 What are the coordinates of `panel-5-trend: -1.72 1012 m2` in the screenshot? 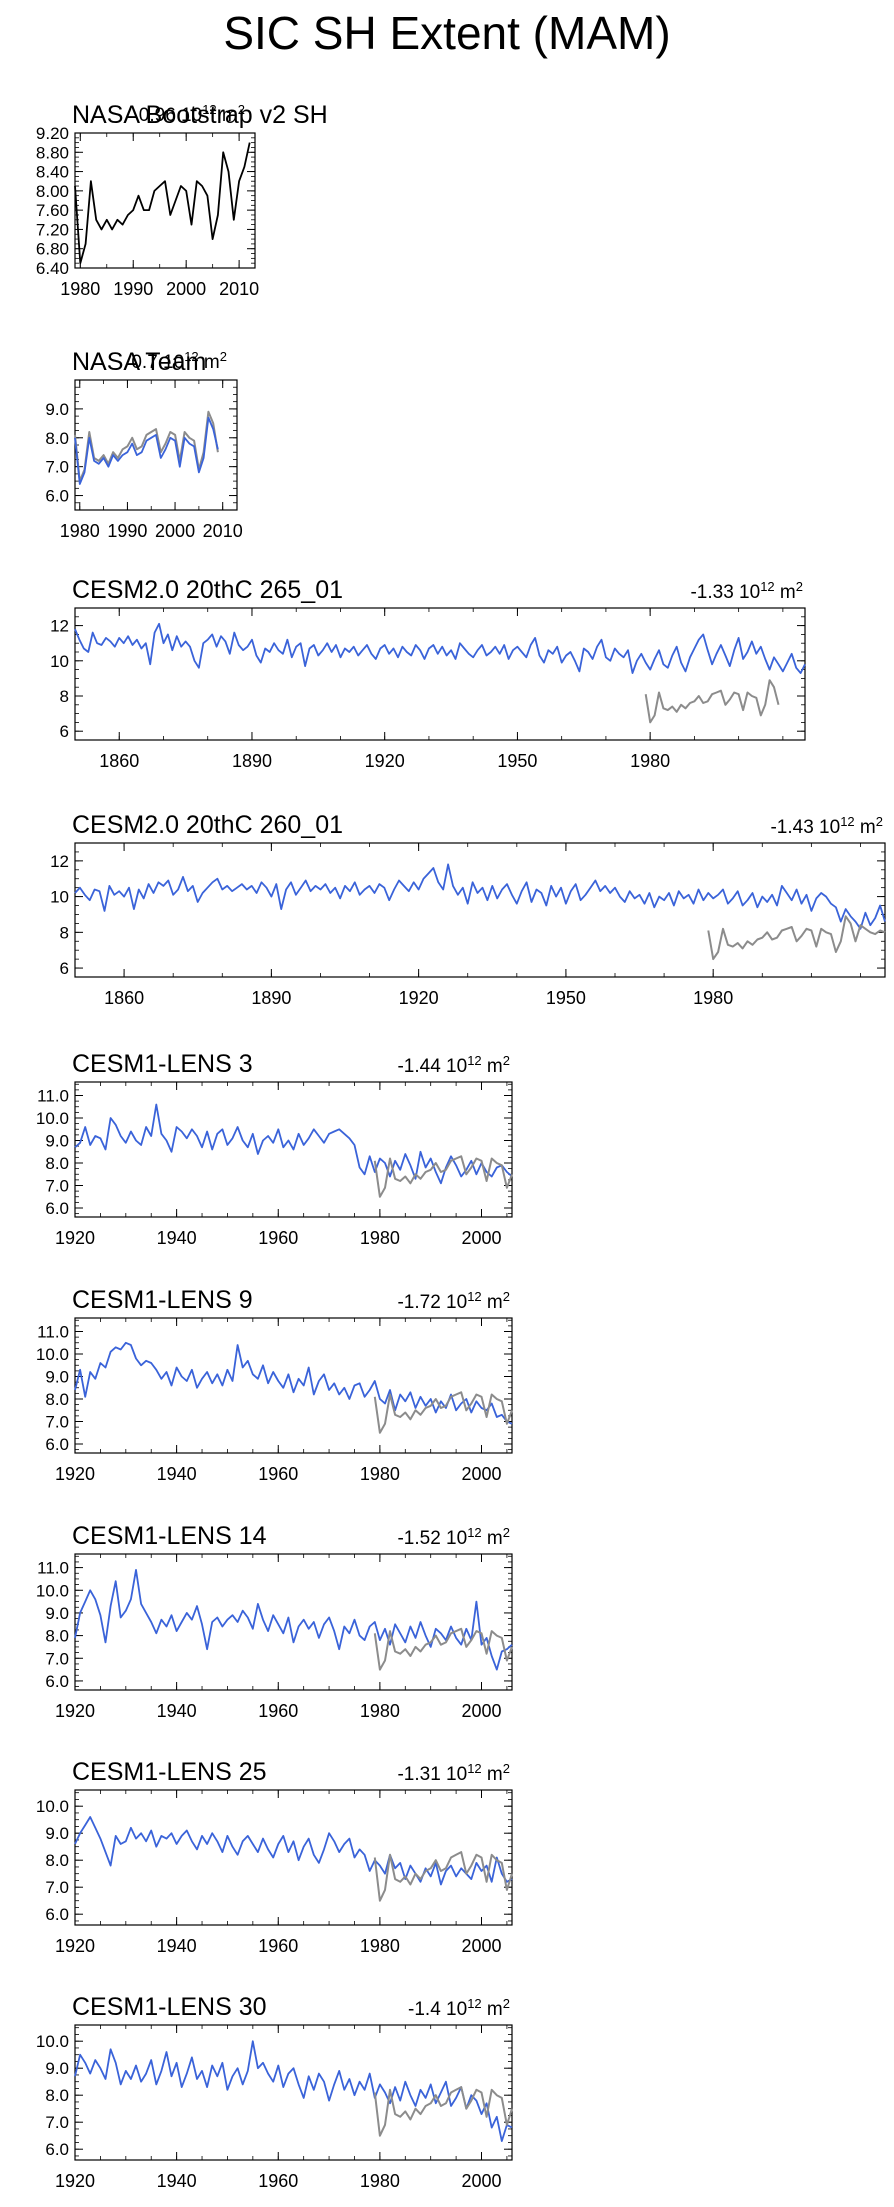 It's located at (453, 1301).